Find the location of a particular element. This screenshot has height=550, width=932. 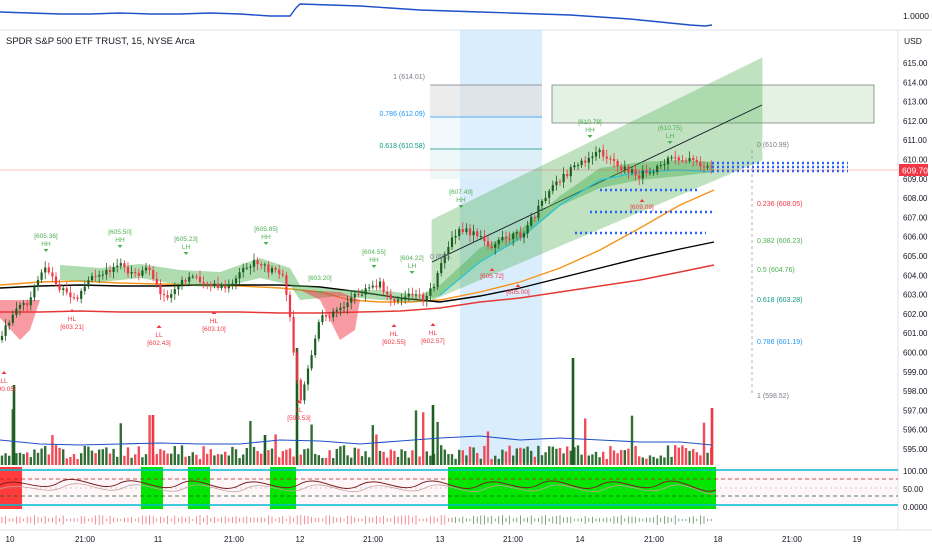

pivot-low-tag: LL is located at coordinates (4, 381).